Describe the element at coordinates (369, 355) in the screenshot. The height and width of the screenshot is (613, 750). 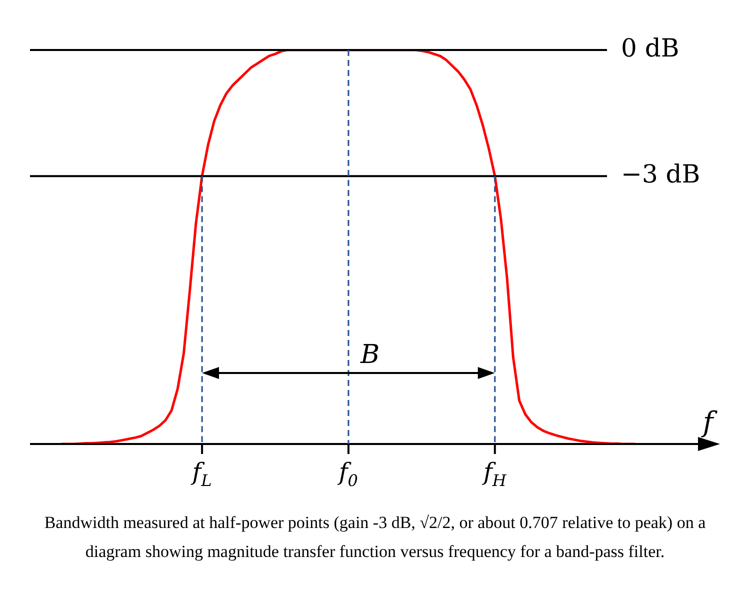
I see `annotation: B` at that location.